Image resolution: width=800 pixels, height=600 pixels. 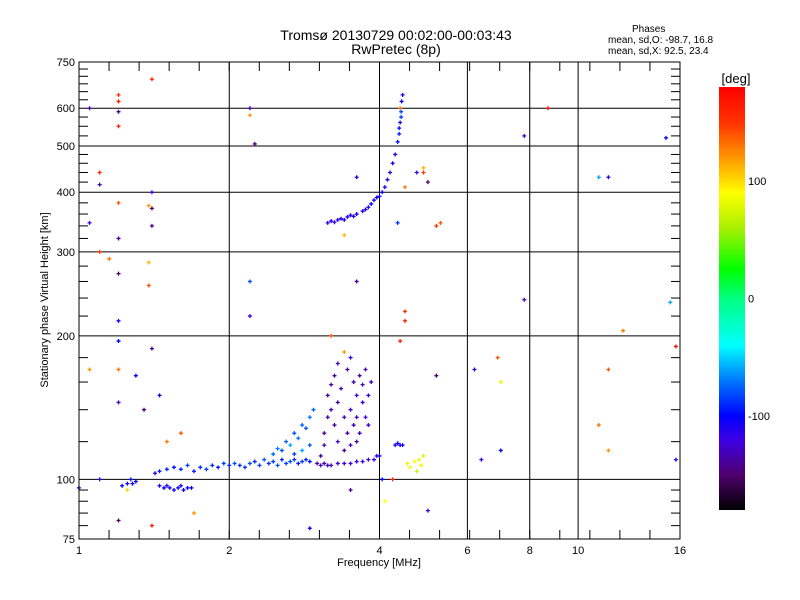 What do you see at coordinates (379, 563) in the screenshot?
I see `x-axis-label: Frequency [MHz]` at bounding box center [379, 563].